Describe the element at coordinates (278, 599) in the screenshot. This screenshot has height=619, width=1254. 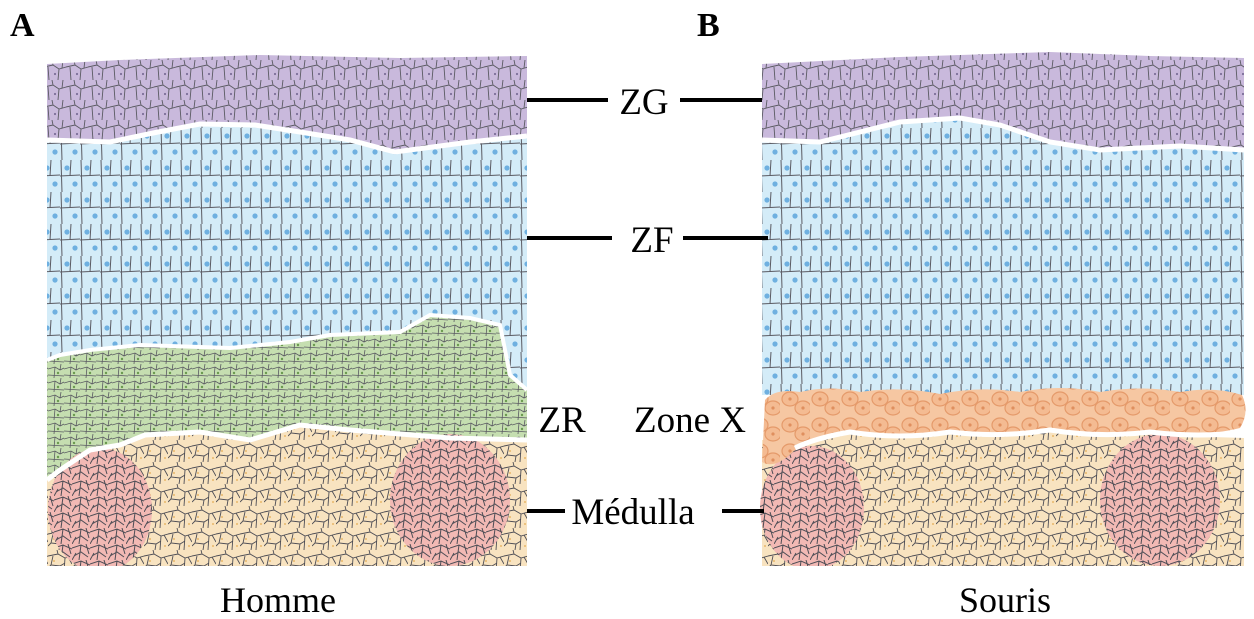
I see `panel-a-caption: Homme` at that location.